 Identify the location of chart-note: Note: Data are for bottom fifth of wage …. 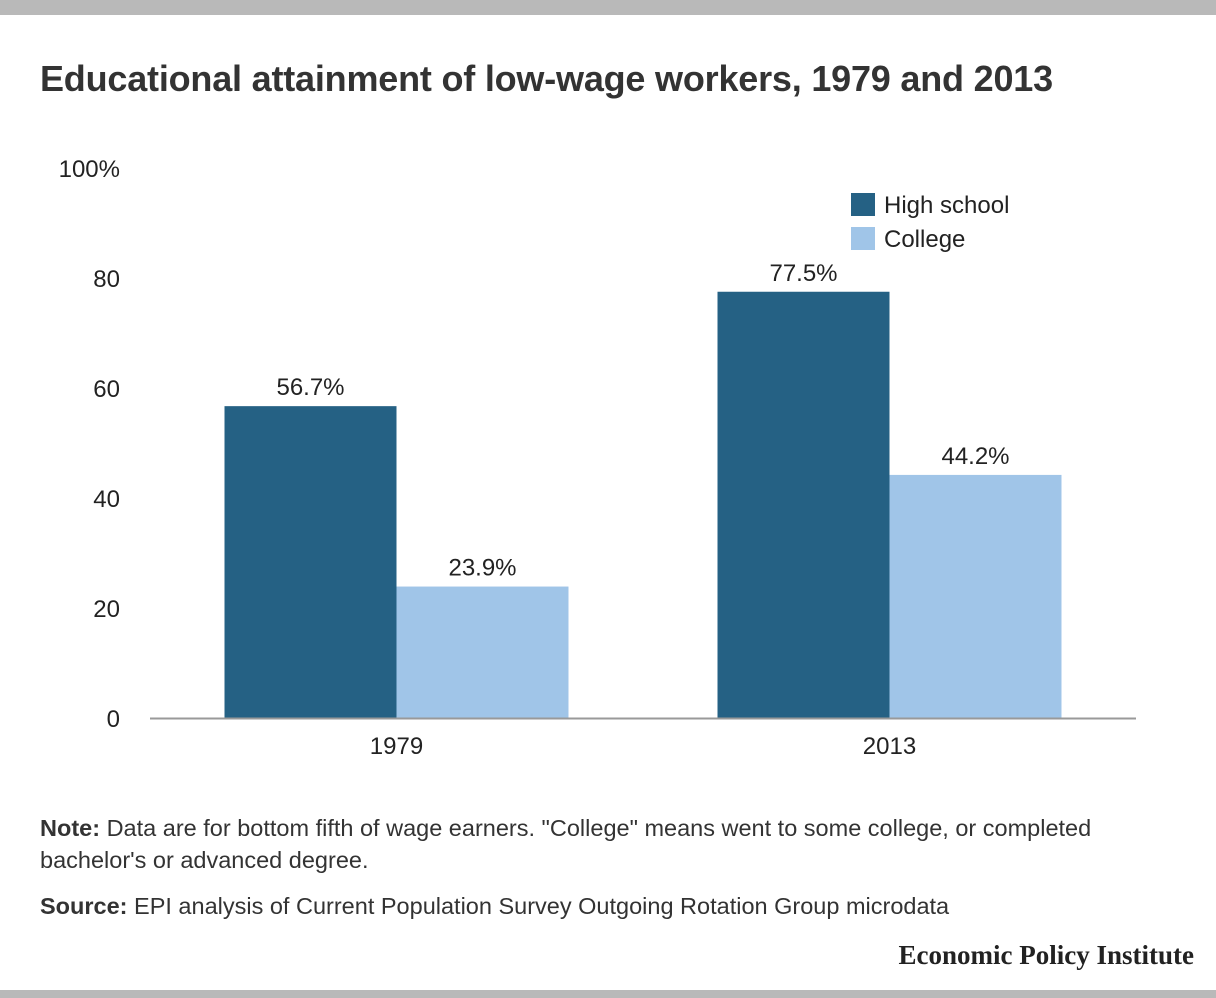
(610, 844).